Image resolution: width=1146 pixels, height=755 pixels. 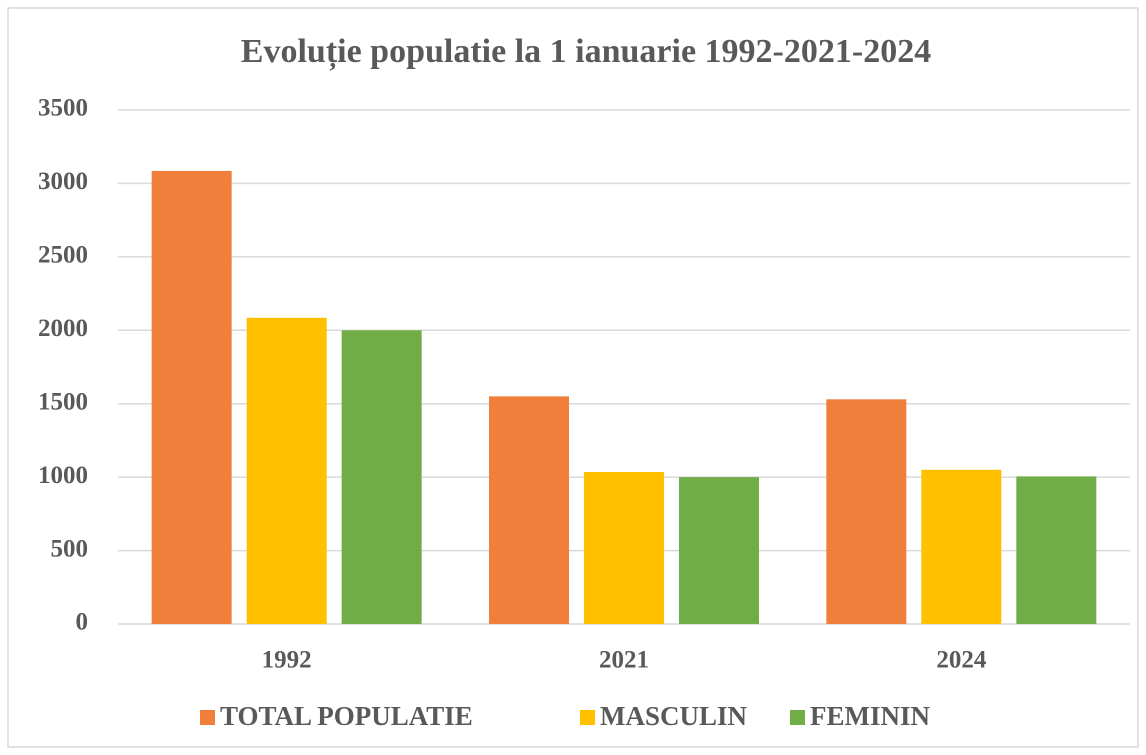 I want to click on x-tick-label: 2024, so click(x=961, y=660).